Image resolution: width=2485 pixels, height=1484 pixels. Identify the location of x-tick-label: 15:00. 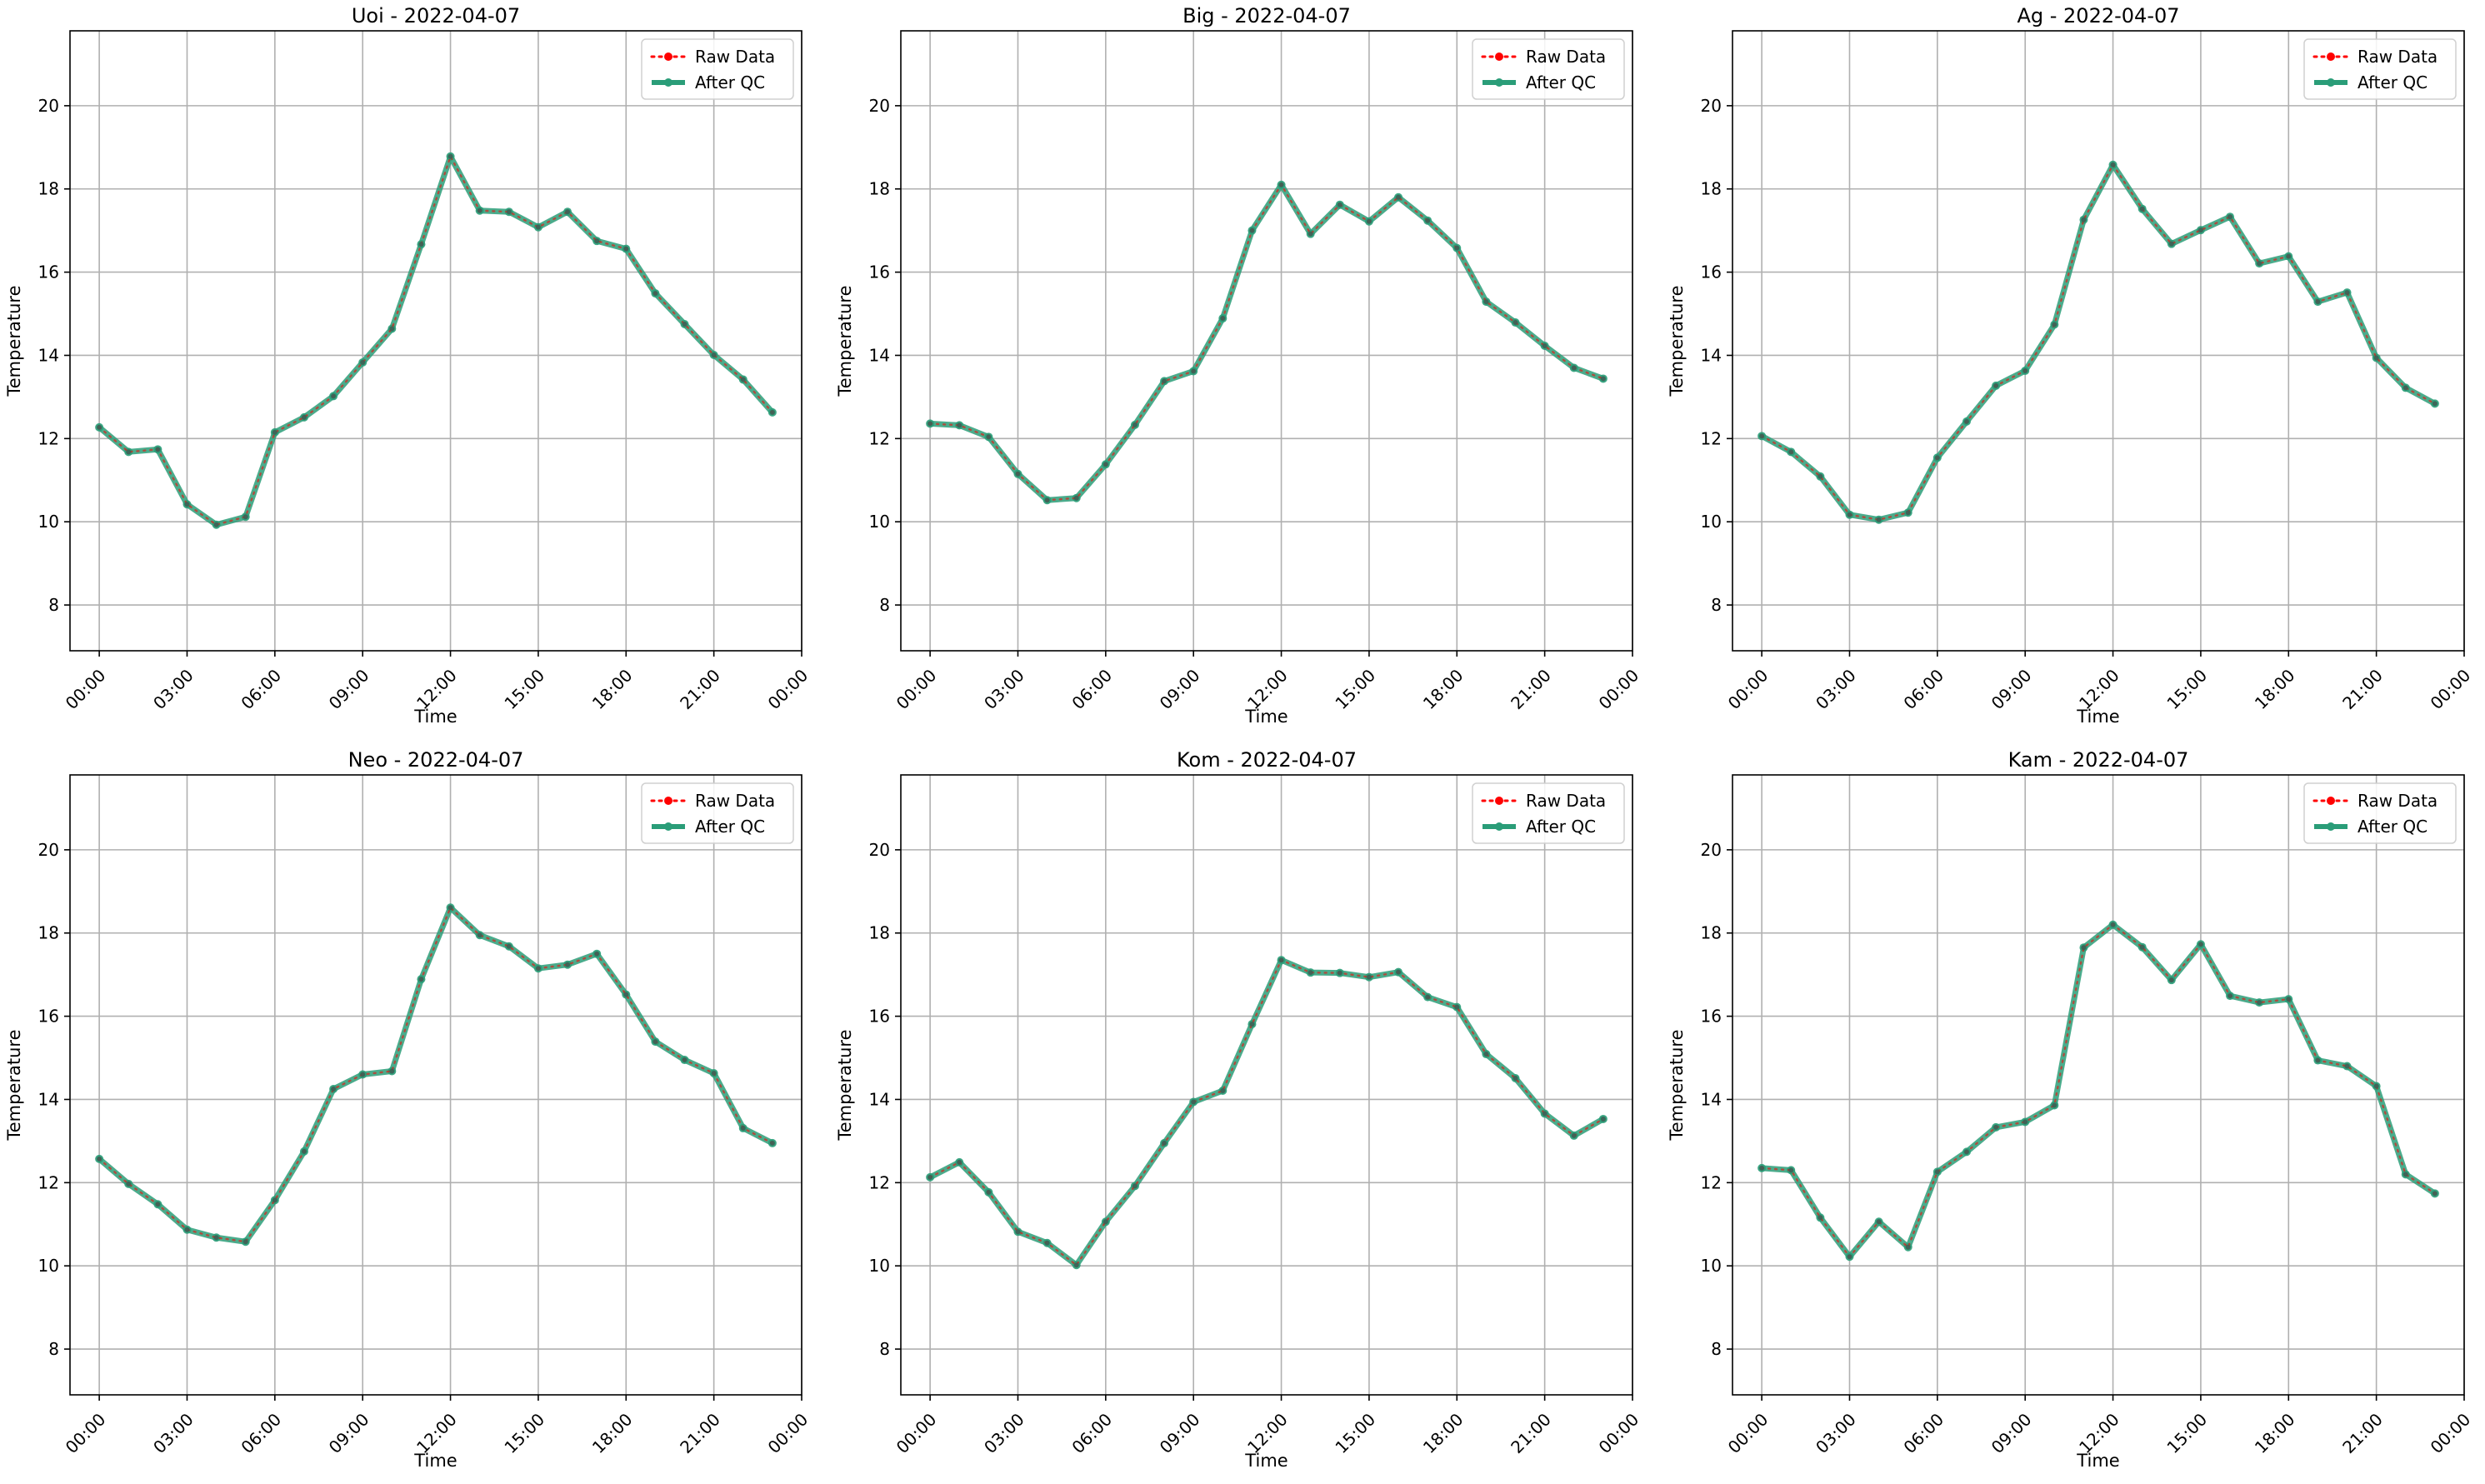
(524, 689).